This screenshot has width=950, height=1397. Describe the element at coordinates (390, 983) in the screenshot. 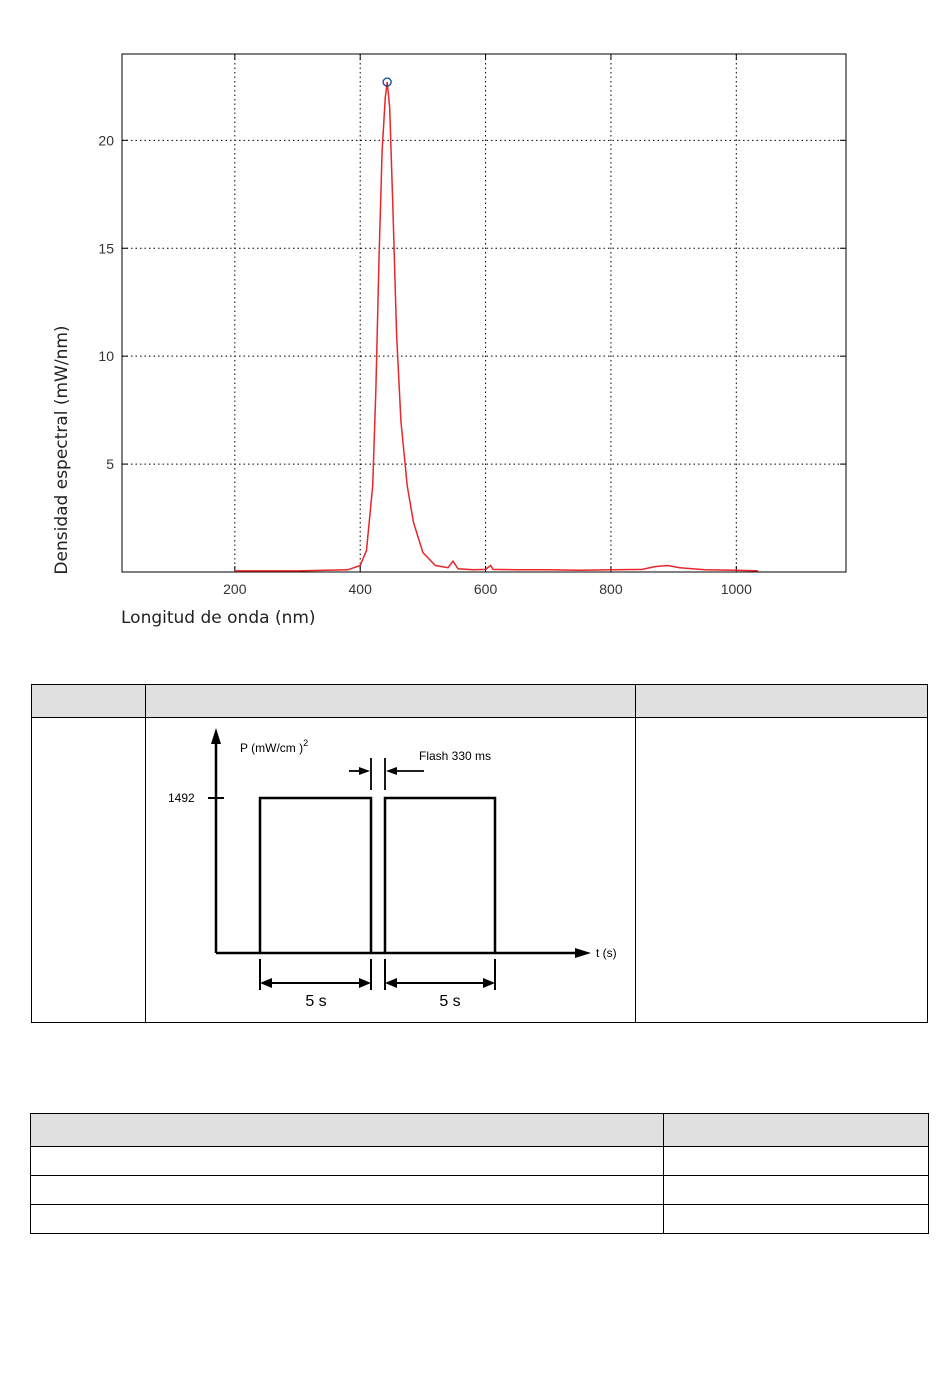

I see `duration-2-arrow-left` at that location.